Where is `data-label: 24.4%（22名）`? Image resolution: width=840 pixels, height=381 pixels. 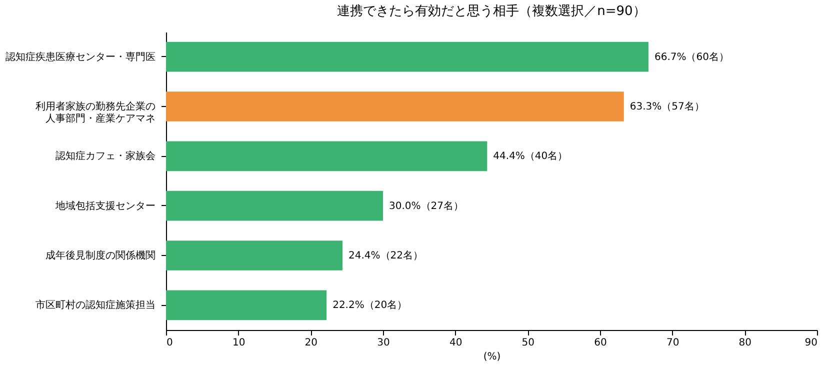 data-label: 24.4%（22名） is located at coordinates (385, 256).